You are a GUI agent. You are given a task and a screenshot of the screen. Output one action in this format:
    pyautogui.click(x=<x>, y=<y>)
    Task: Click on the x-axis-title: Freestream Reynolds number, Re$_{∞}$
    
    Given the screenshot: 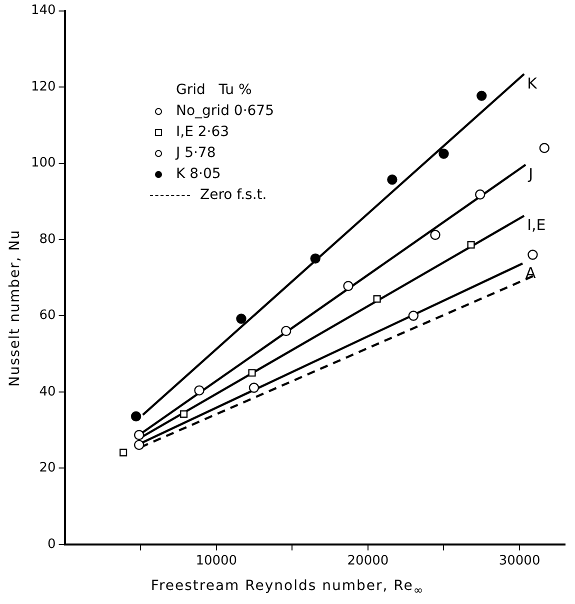 What is the action you would take?
    pyautogui.click(x=288, y=587)
    